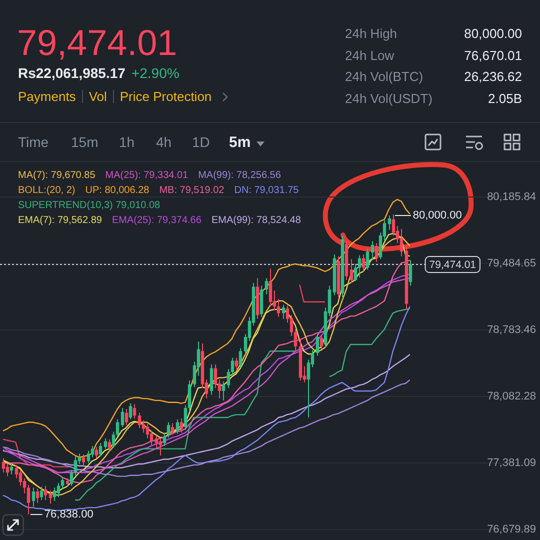 The height and width of the screenshot is (540, 540). I want to click on y-tick-label: 77,381.09, so click(511, 462).